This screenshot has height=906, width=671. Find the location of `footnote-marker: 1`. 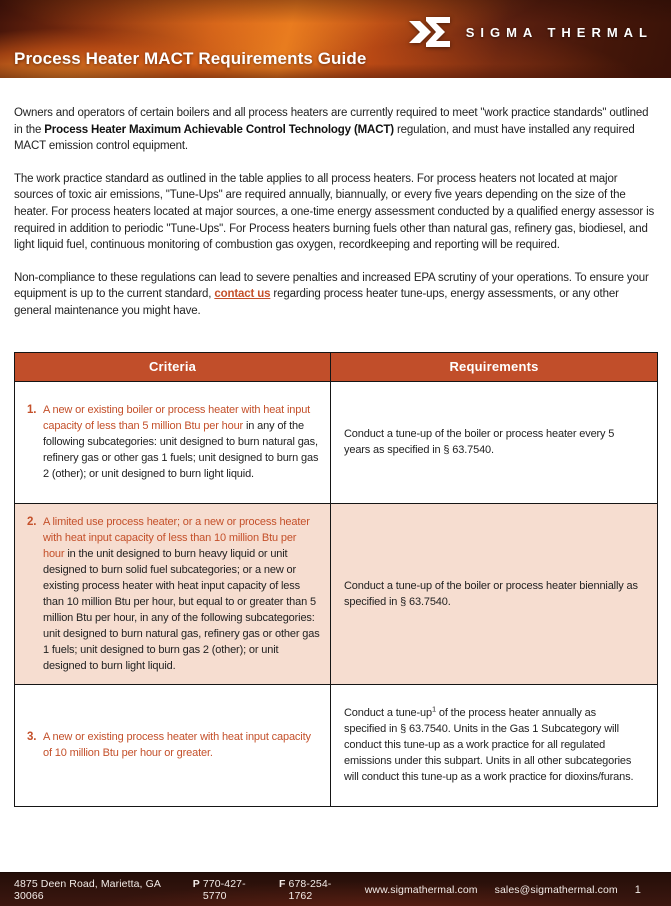

footnote-marker: 1 is located at coordinates (433, 709).